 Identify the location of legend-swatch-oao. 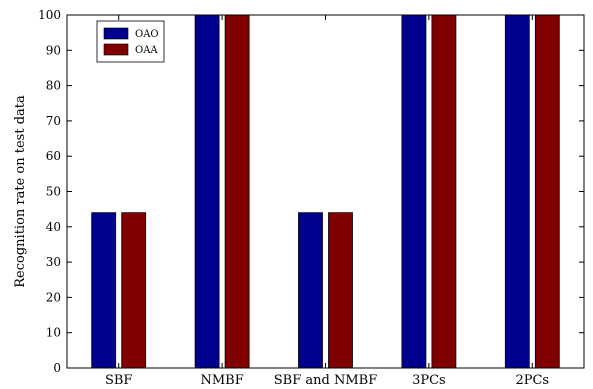
(116, 33).